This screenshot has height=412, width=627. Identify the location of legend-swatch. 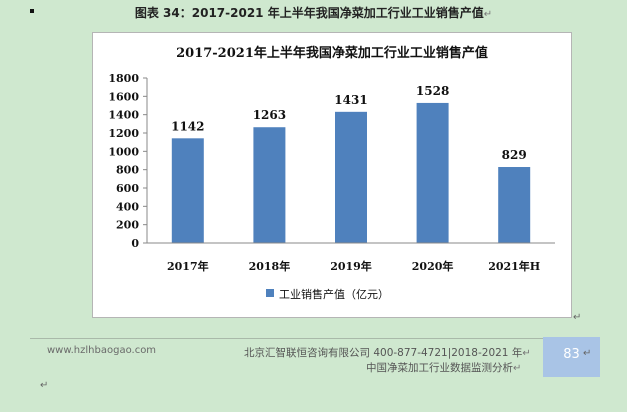
(270, 293).